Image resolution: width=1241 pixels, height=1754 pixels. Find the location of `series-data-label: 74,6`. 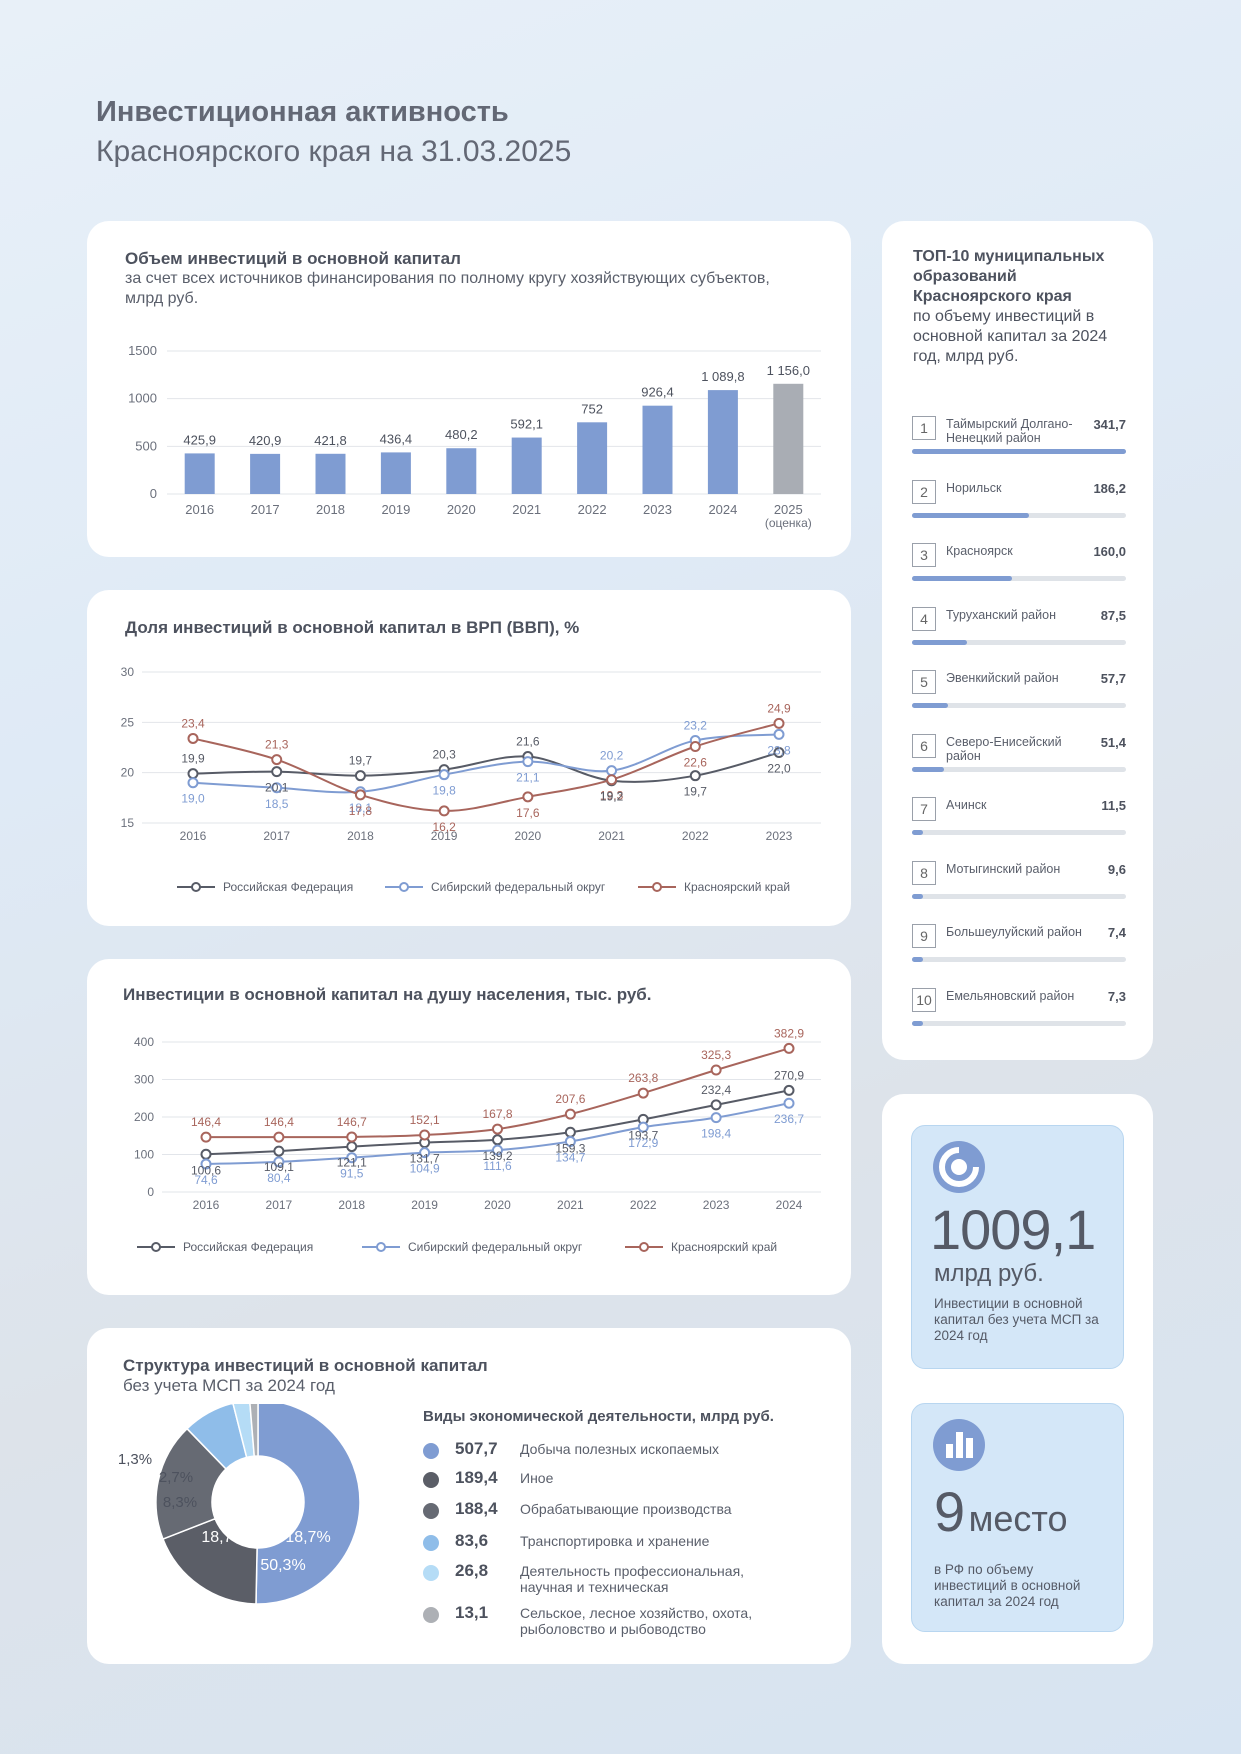

series-data-label: 74,6 is located at coordinates (206, 1180).